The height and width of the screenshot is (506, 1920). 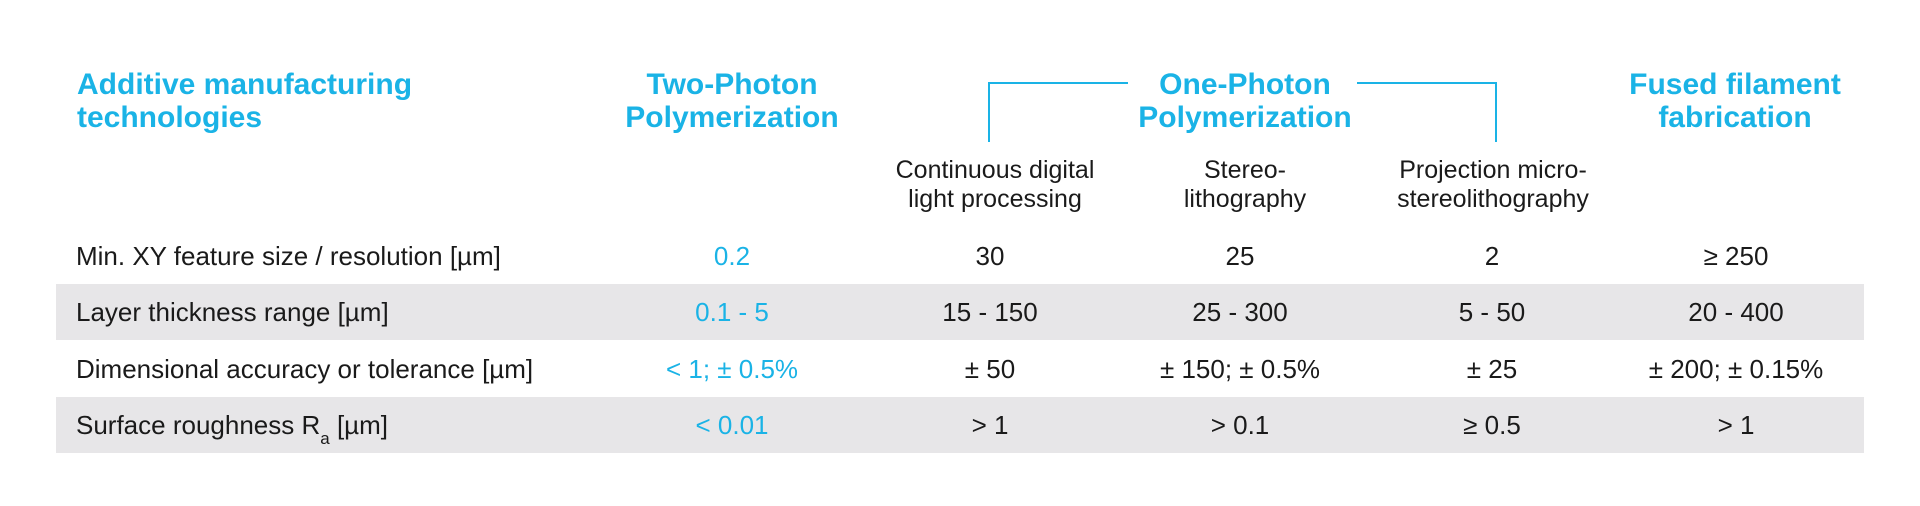 I want to click on cell-fused: > 1, so click(x=1736, y=425).